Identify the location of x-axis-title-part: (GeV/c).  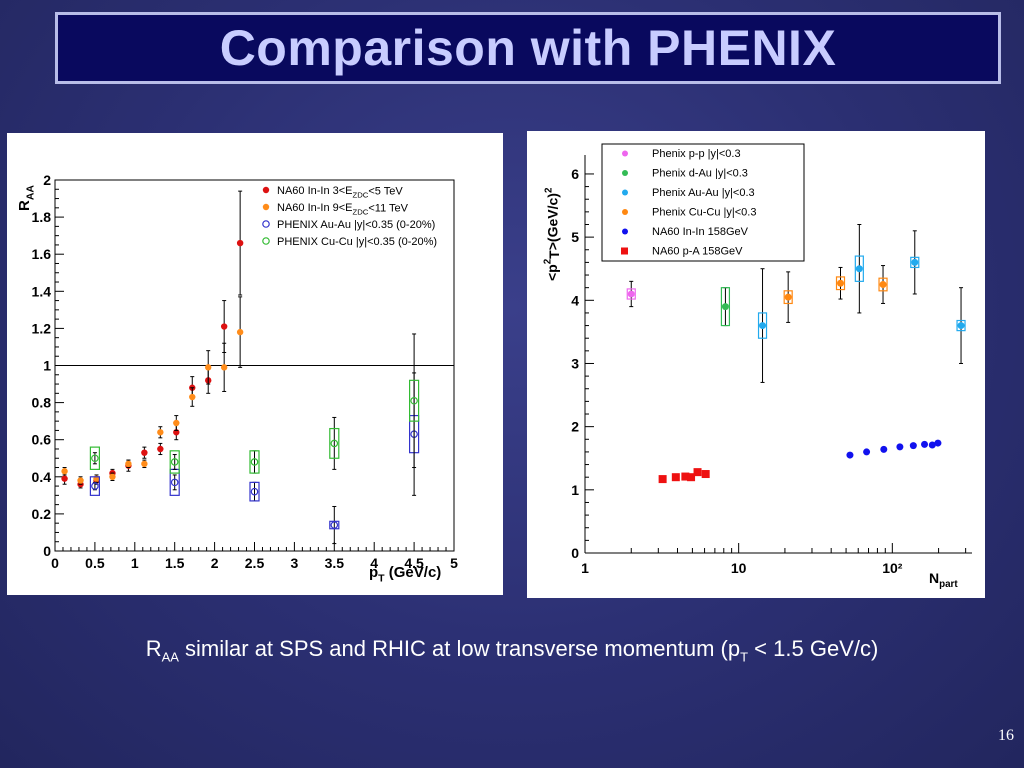
(413, 572).